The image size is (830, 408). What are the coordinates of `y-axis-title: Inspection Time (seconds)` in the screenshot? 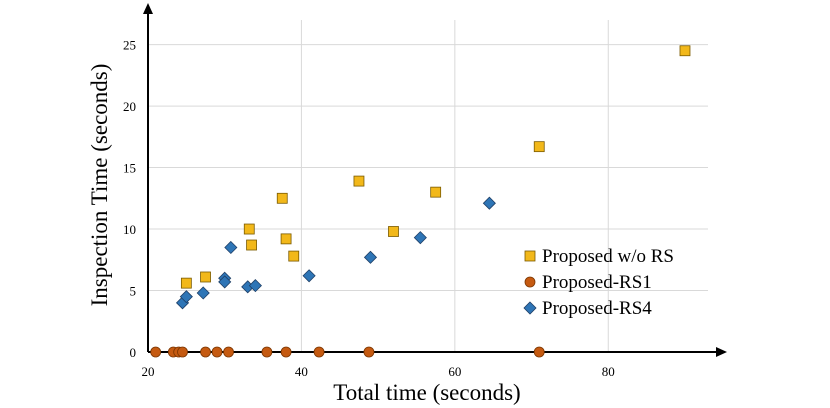 It's located at (99, 185).